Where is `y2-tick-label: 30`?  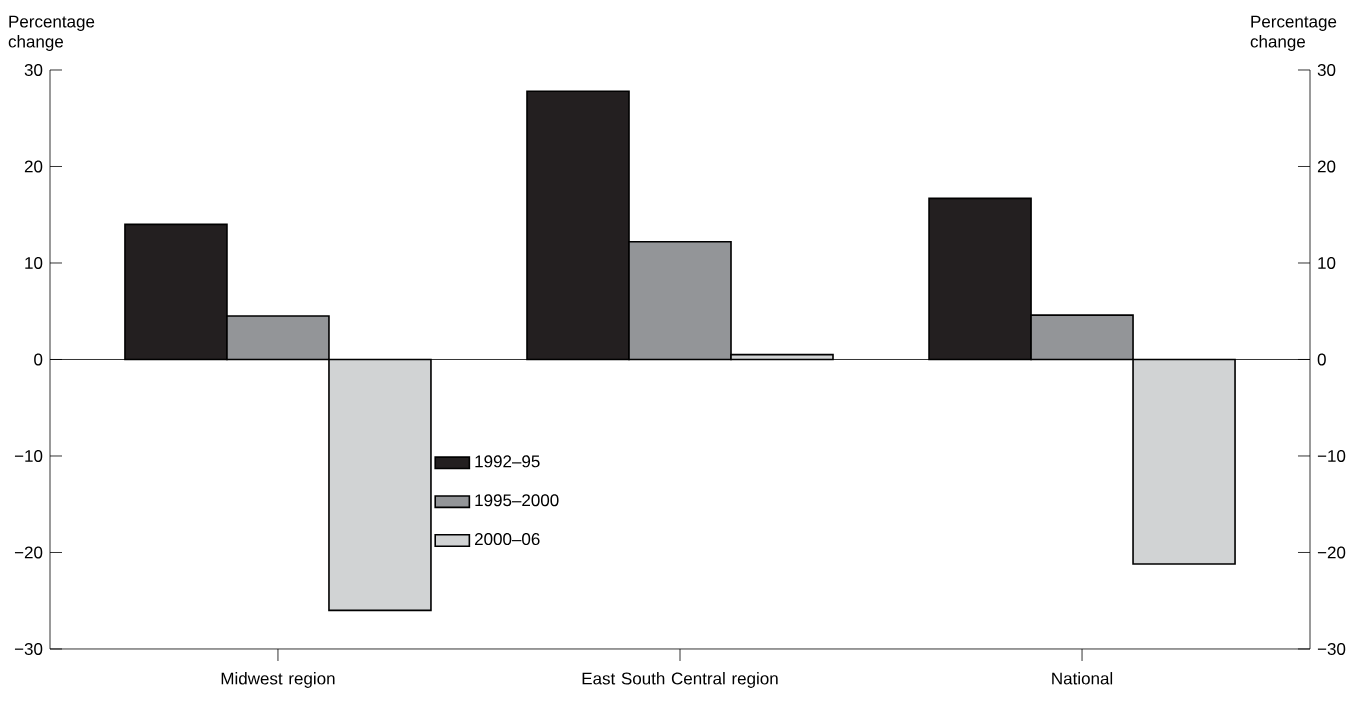
y2-tick-label: 30 is located at coordinates (1326, 69).